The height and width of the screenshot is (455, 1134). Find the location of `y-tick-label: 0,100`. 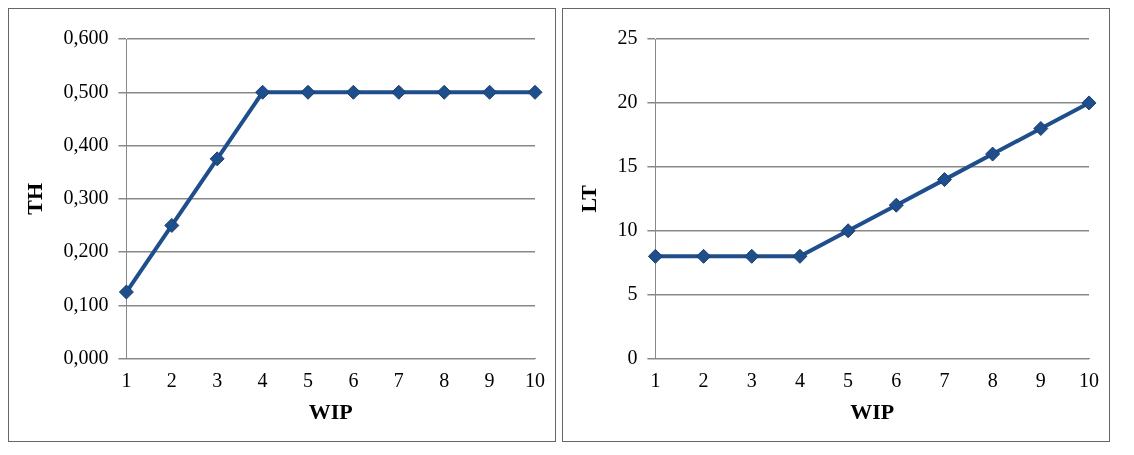

y-tick-label: 0,100 is located at coordinates (86, 303).